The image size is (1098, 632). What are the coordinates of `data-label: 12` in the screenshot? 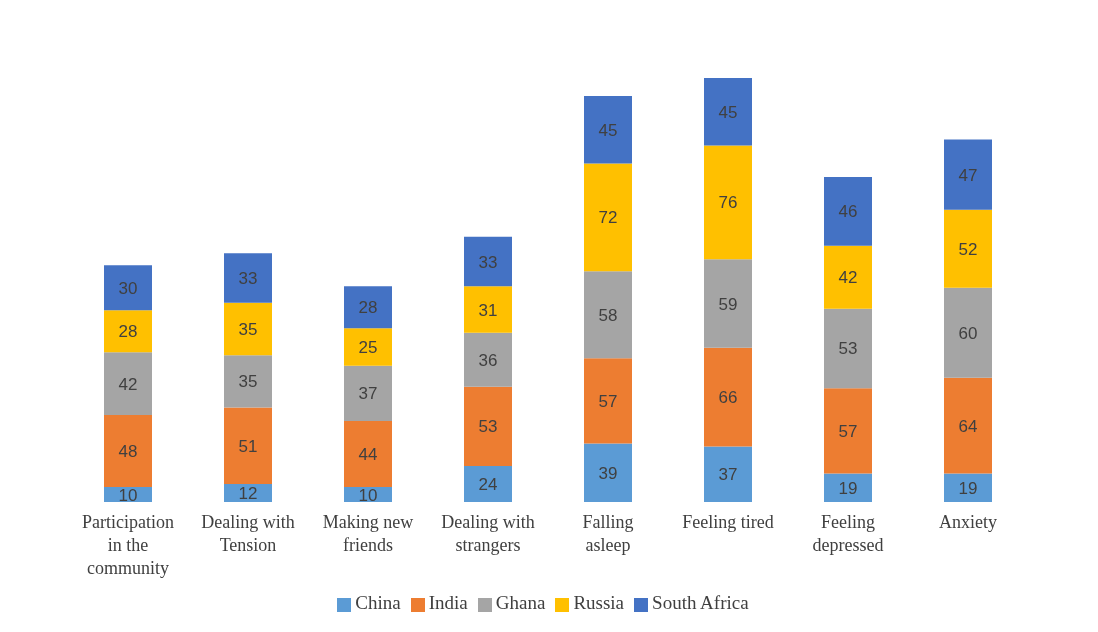 It's located at (248, 494).